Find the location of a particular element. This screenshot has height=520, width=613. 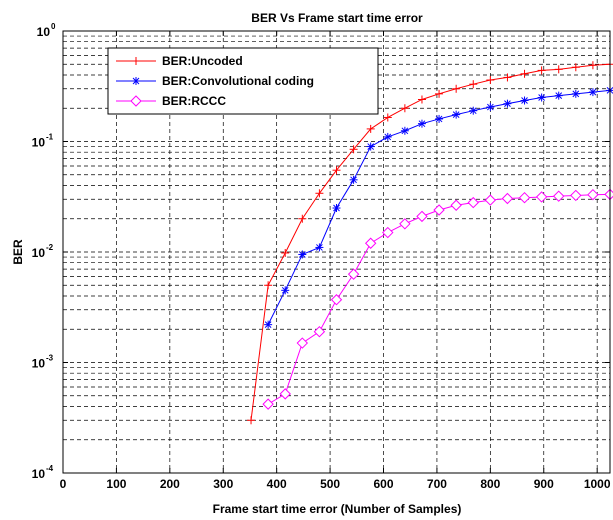

x-tick-label: 700 is located at coordinates (437, 484).